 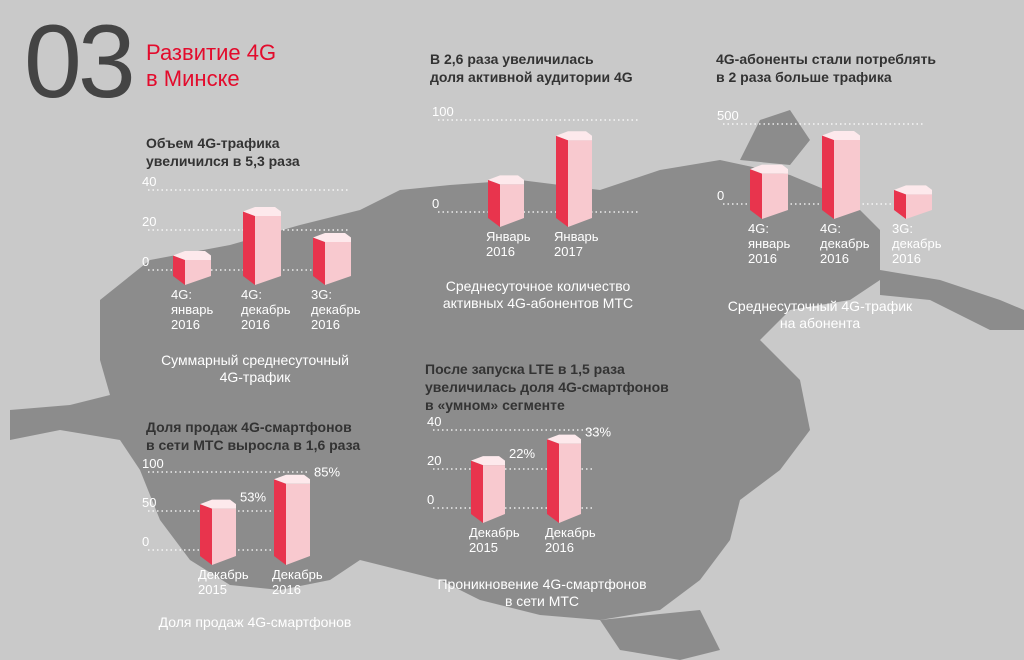 What do you see at coordinates (223, 161) in the screenshot?
I see `traffic-heading-line2: увеличился в 5,3 раза` at bounding box center [223, 161].